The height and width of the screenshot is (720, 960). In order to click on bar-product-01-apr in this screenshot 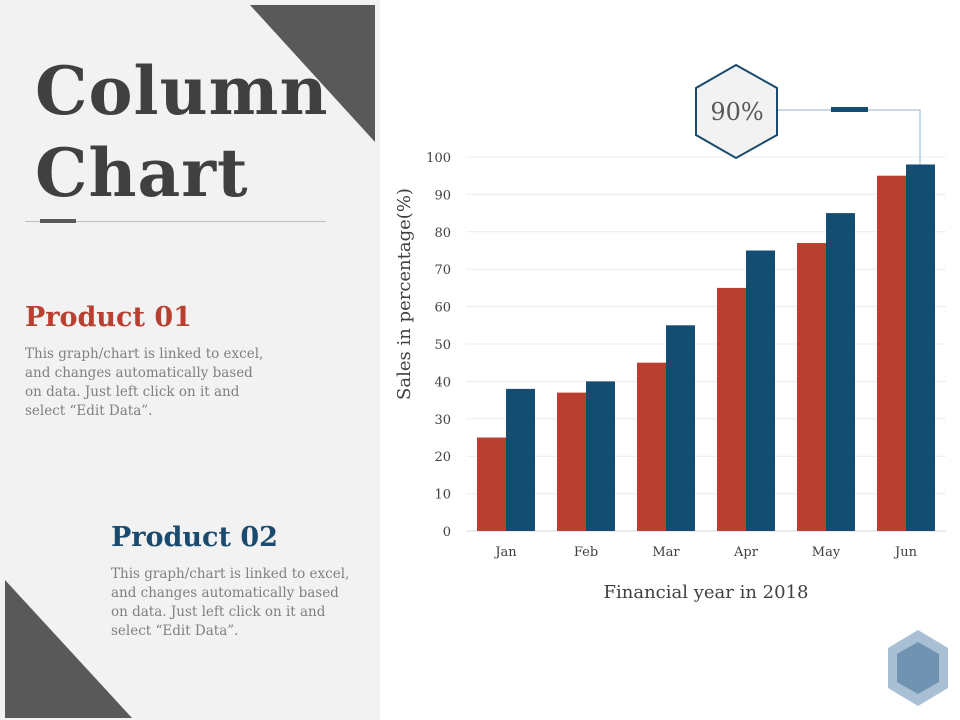, I will do `click(731, 409)`.